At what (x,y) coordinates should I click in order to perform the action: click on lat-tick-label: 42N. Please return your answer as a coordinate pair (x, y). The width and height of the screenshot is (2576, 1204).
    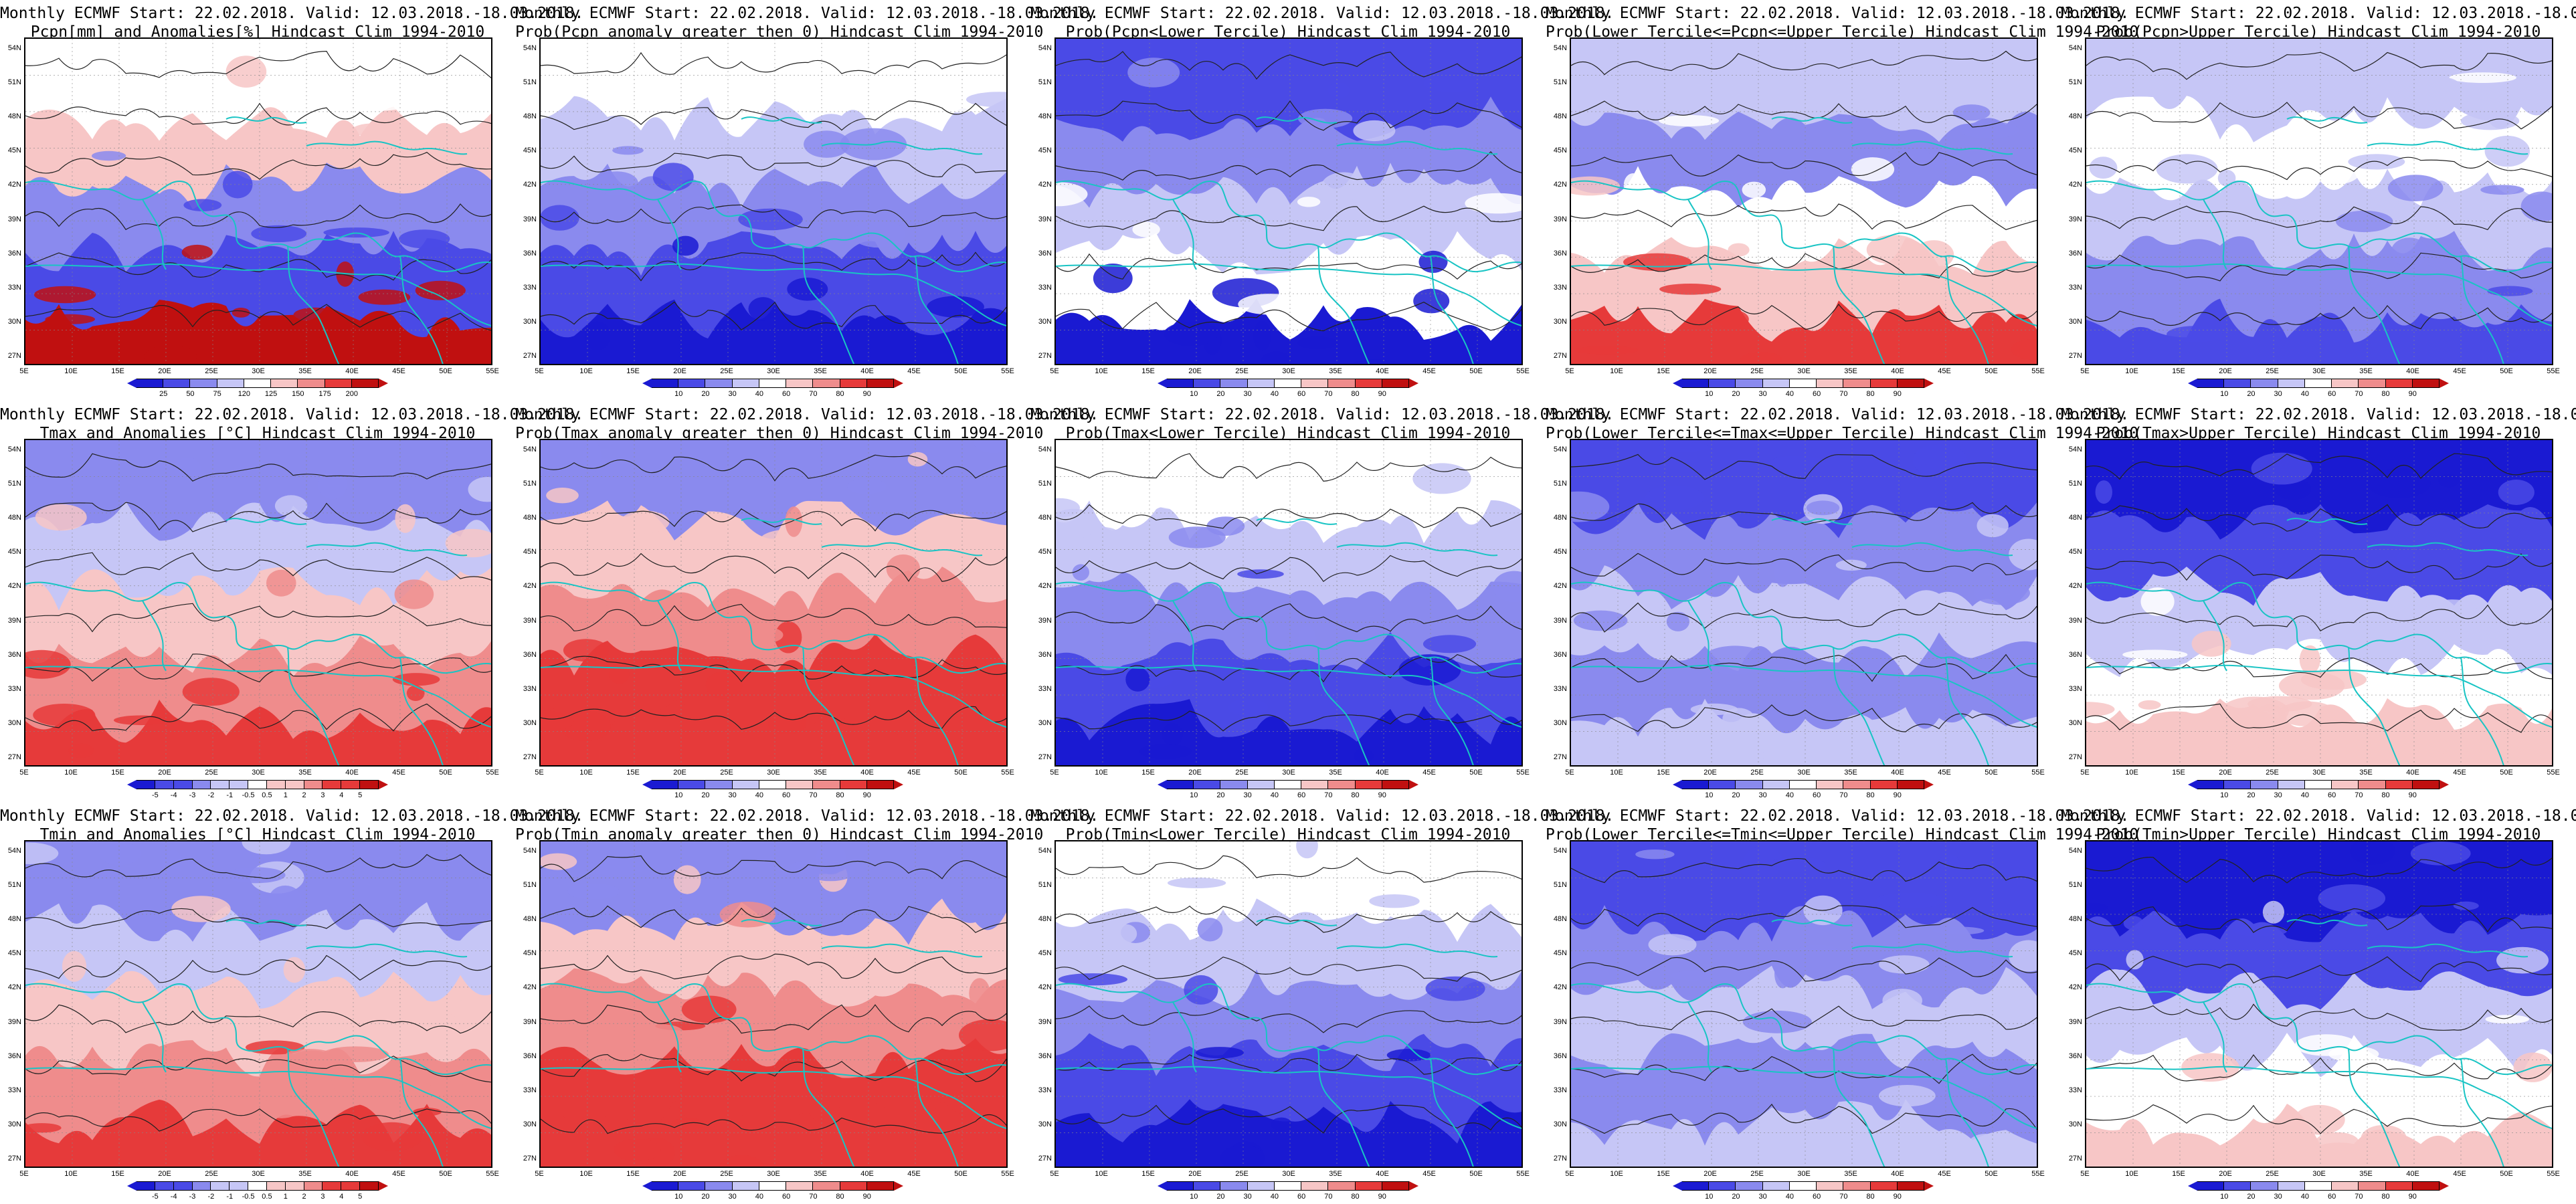
    Looking at the image, I should click on (14, 185).